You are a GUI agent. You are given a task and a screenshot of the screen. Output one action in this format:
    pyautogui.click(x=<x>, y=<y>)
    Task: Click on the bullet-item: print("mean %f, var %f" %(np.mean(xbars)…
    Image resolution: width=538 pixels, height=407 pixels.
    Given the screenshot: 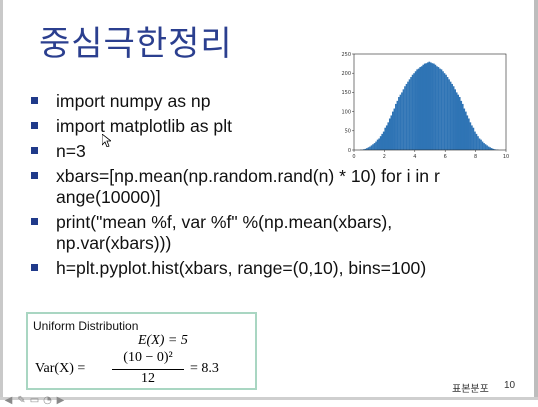 What is the action you would take?
    pyautogui.click(x=261, y=233)
    